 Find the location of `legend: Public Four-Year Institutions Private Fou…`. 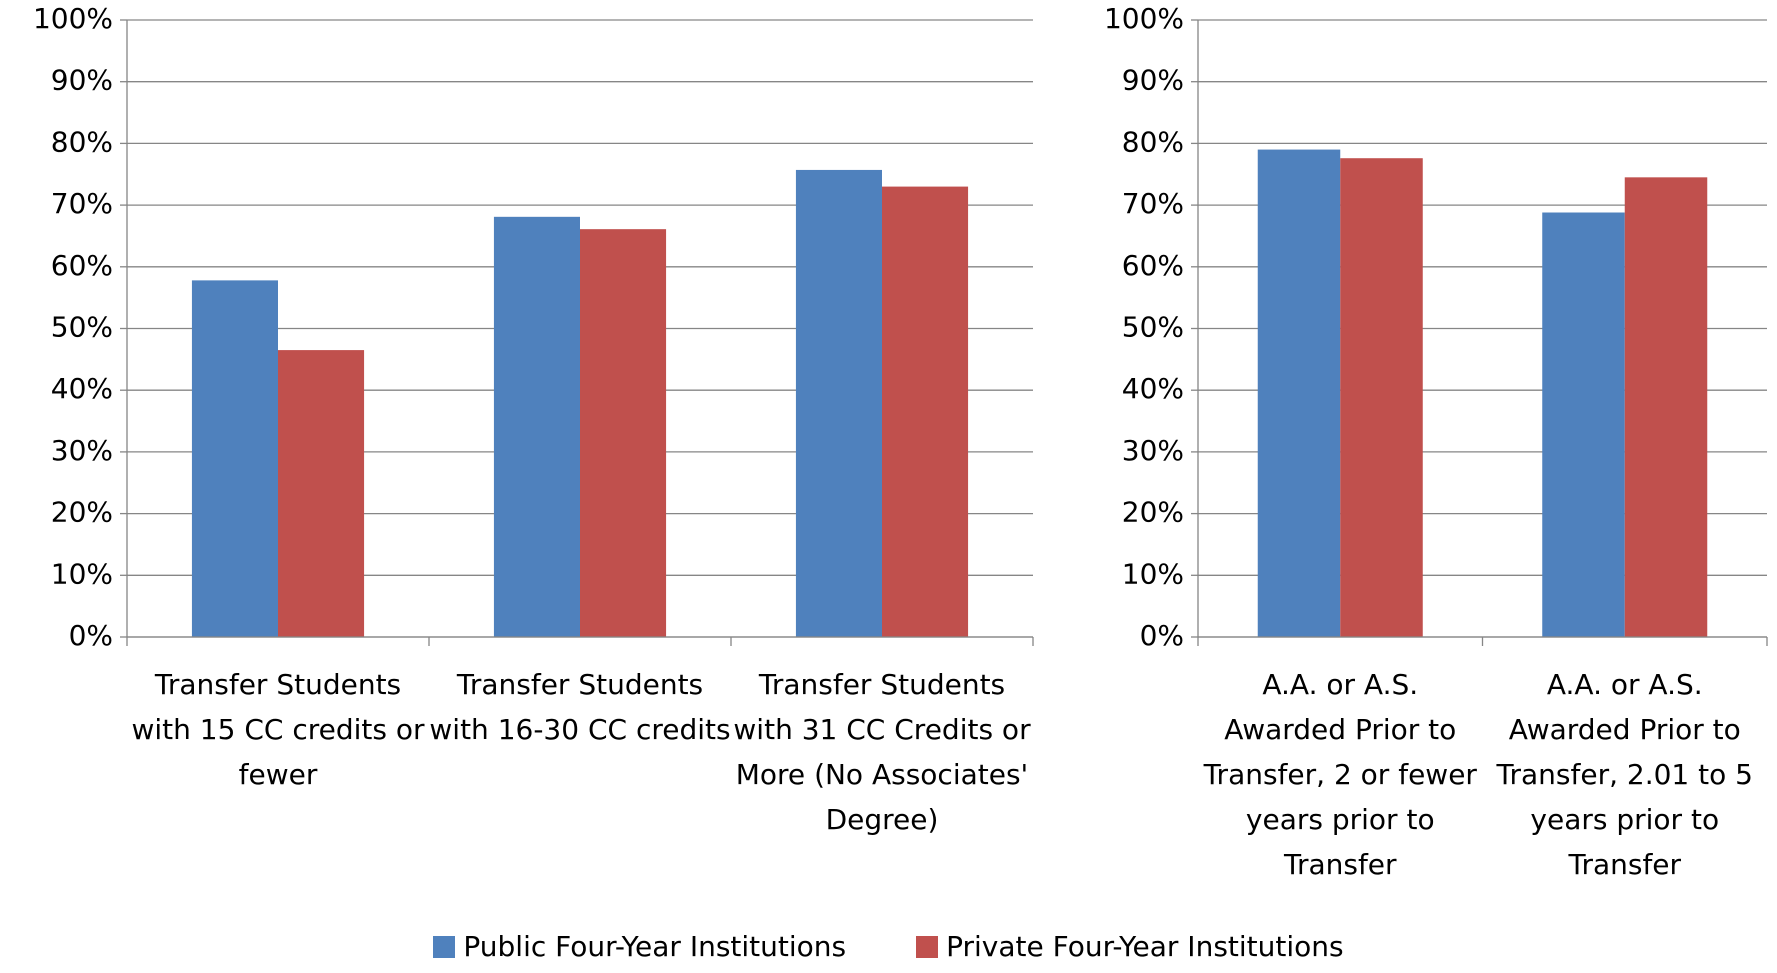

legend: Public Four-Year Institutions Private Fou… is located at coordinates (888, 946).